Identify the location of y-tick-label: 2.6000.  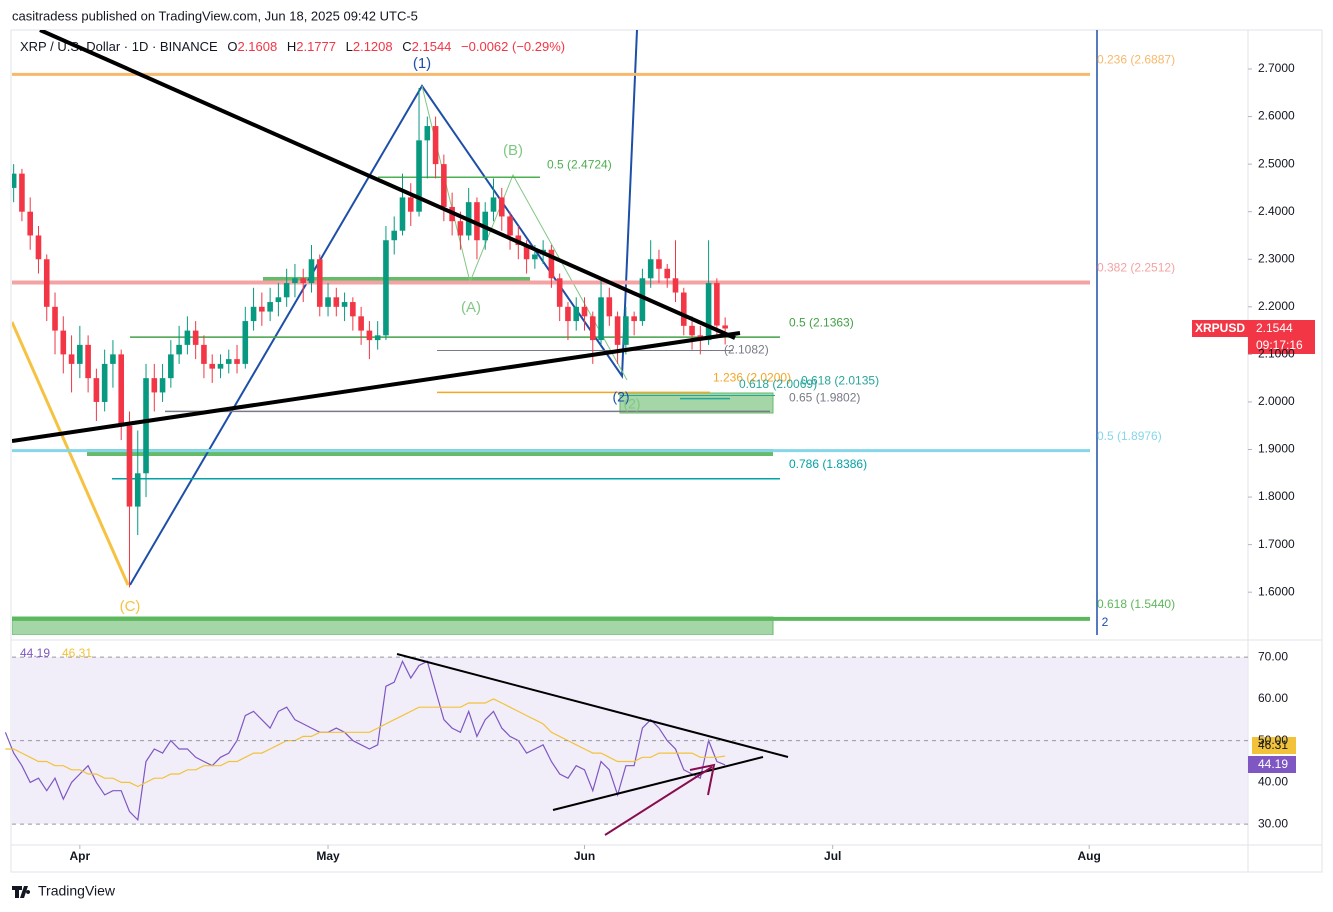
(1276, 116).